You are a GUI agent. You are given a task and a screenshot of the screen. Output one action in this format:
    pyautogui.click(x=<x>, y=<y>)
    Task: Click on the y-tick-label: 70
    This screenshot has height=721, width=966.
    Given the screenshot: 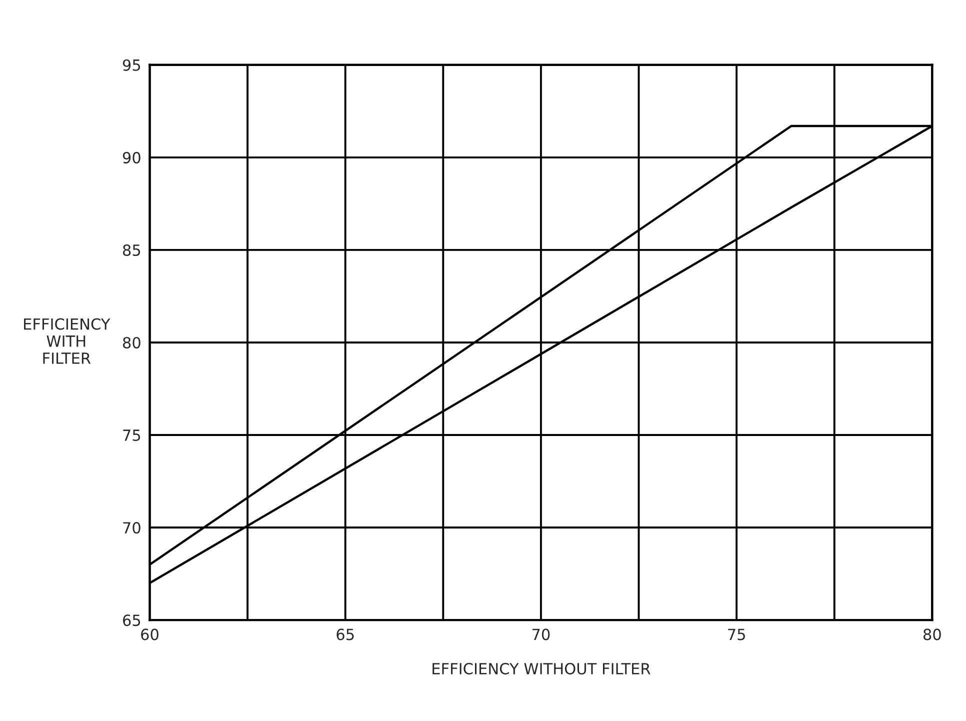 What is the action you would take?
    pyautogui.click(x=131, y=528)
    